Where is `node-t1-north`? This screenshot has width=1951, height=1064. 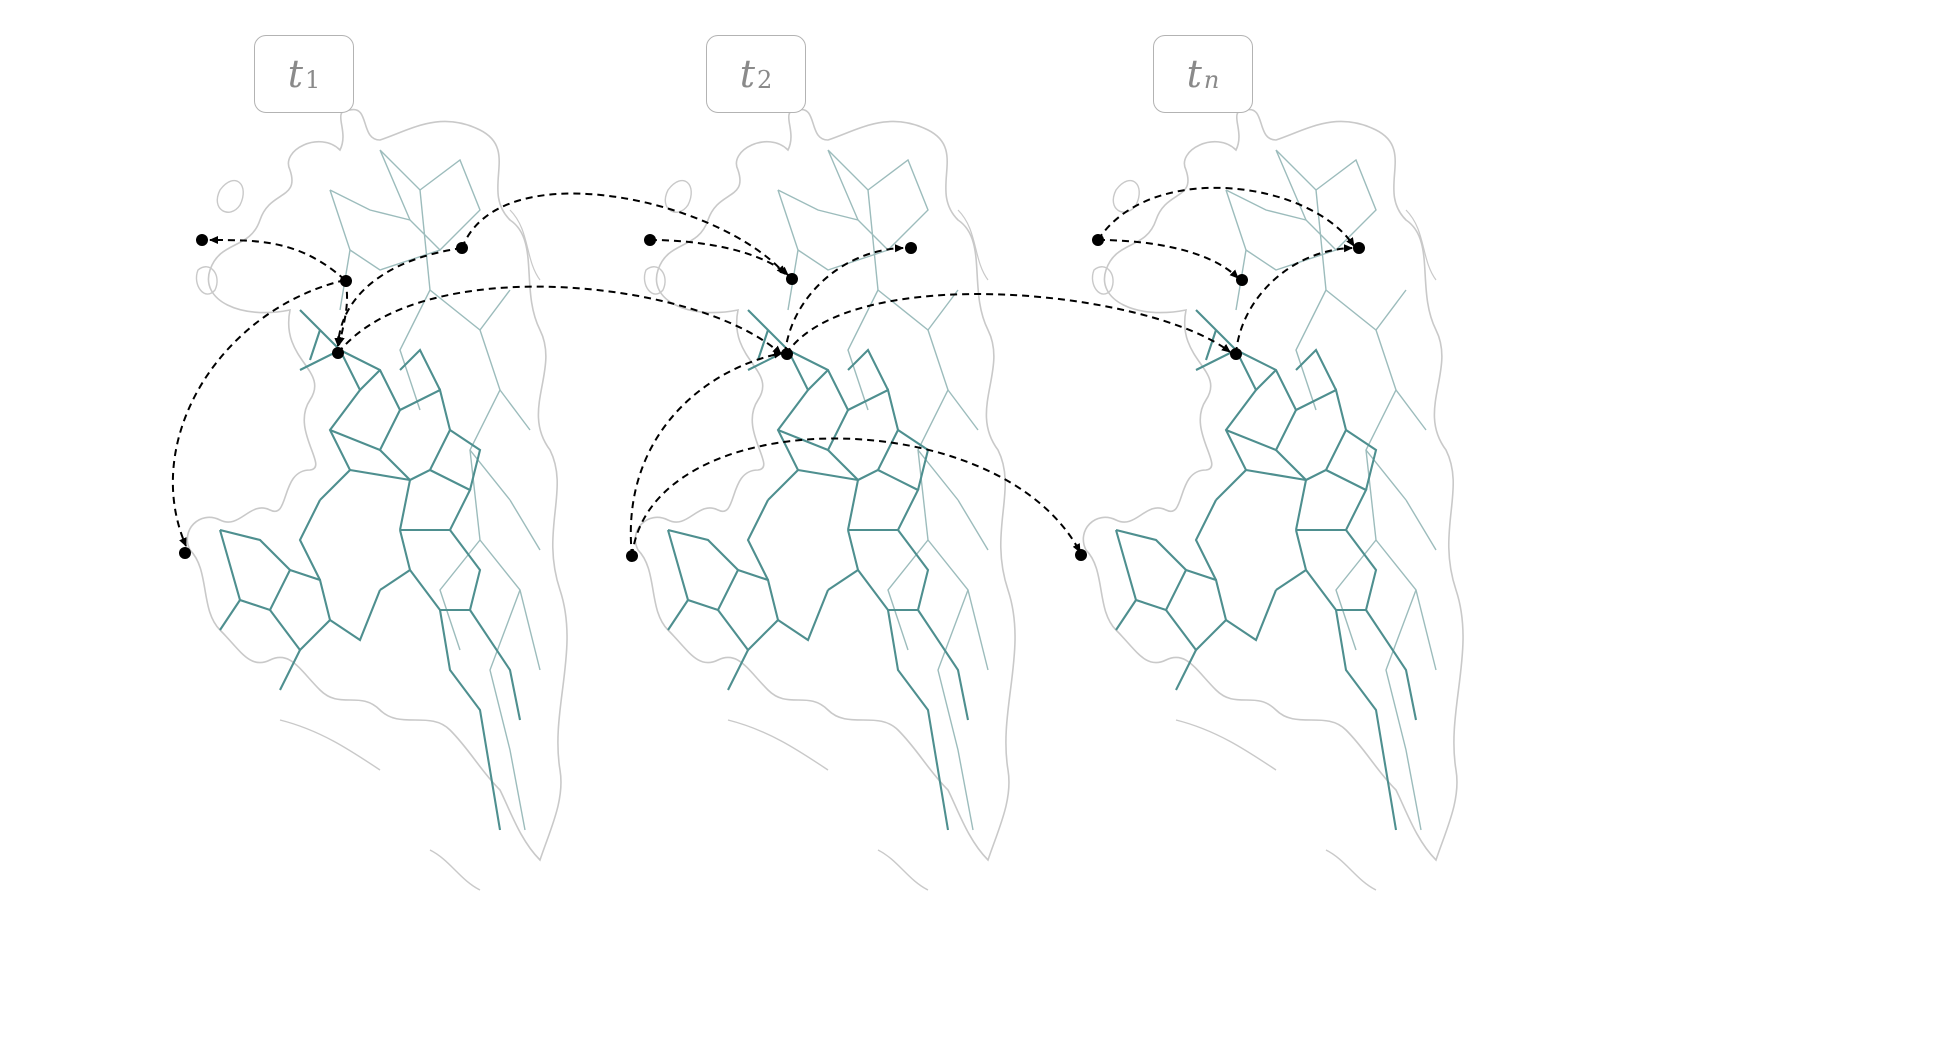
node-t1-north is located at coordinates (346, 281).